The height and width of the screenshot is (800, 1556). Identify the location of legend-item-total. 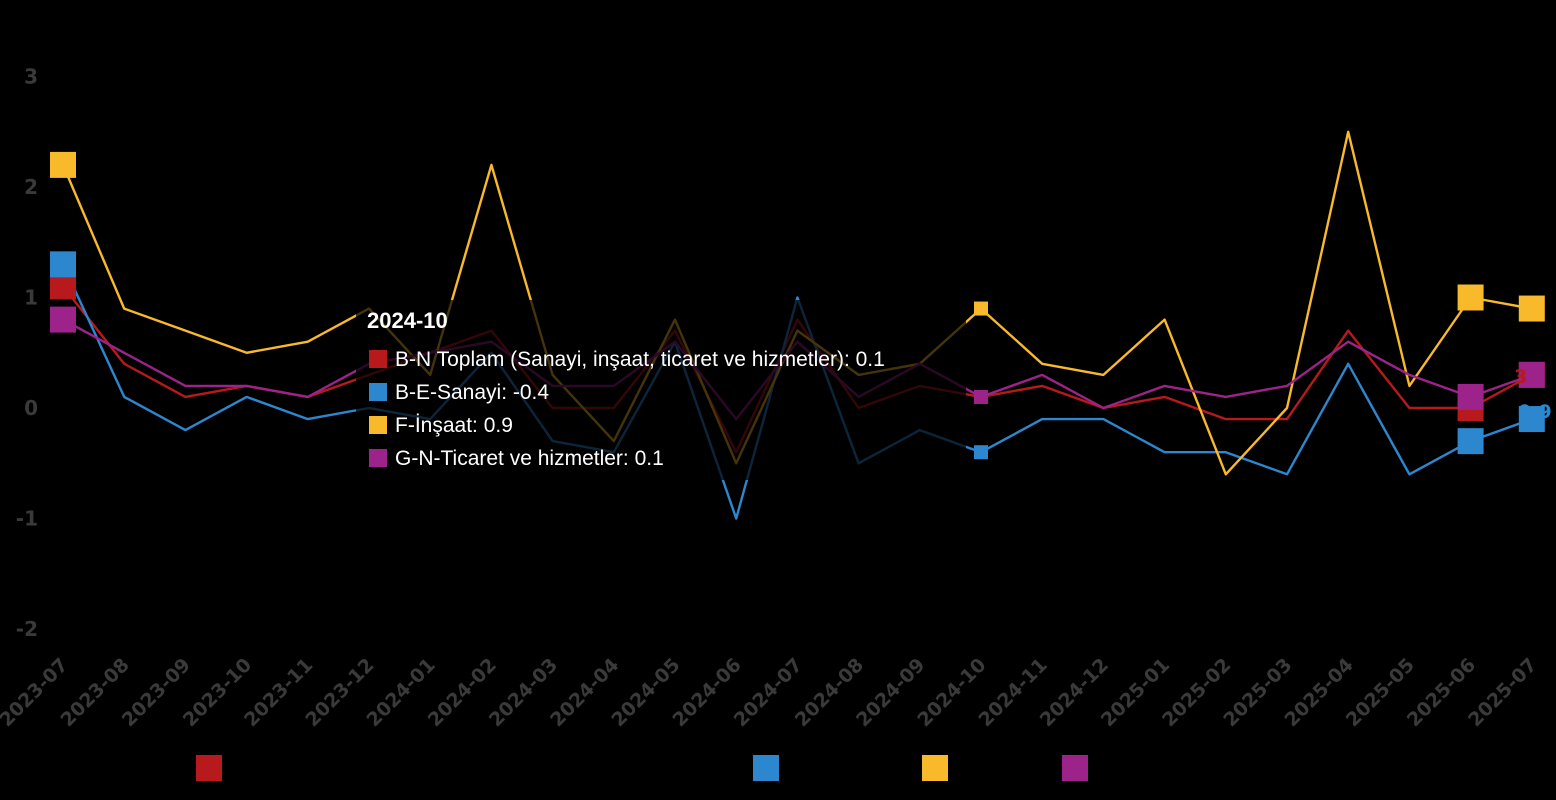
(209, 768).